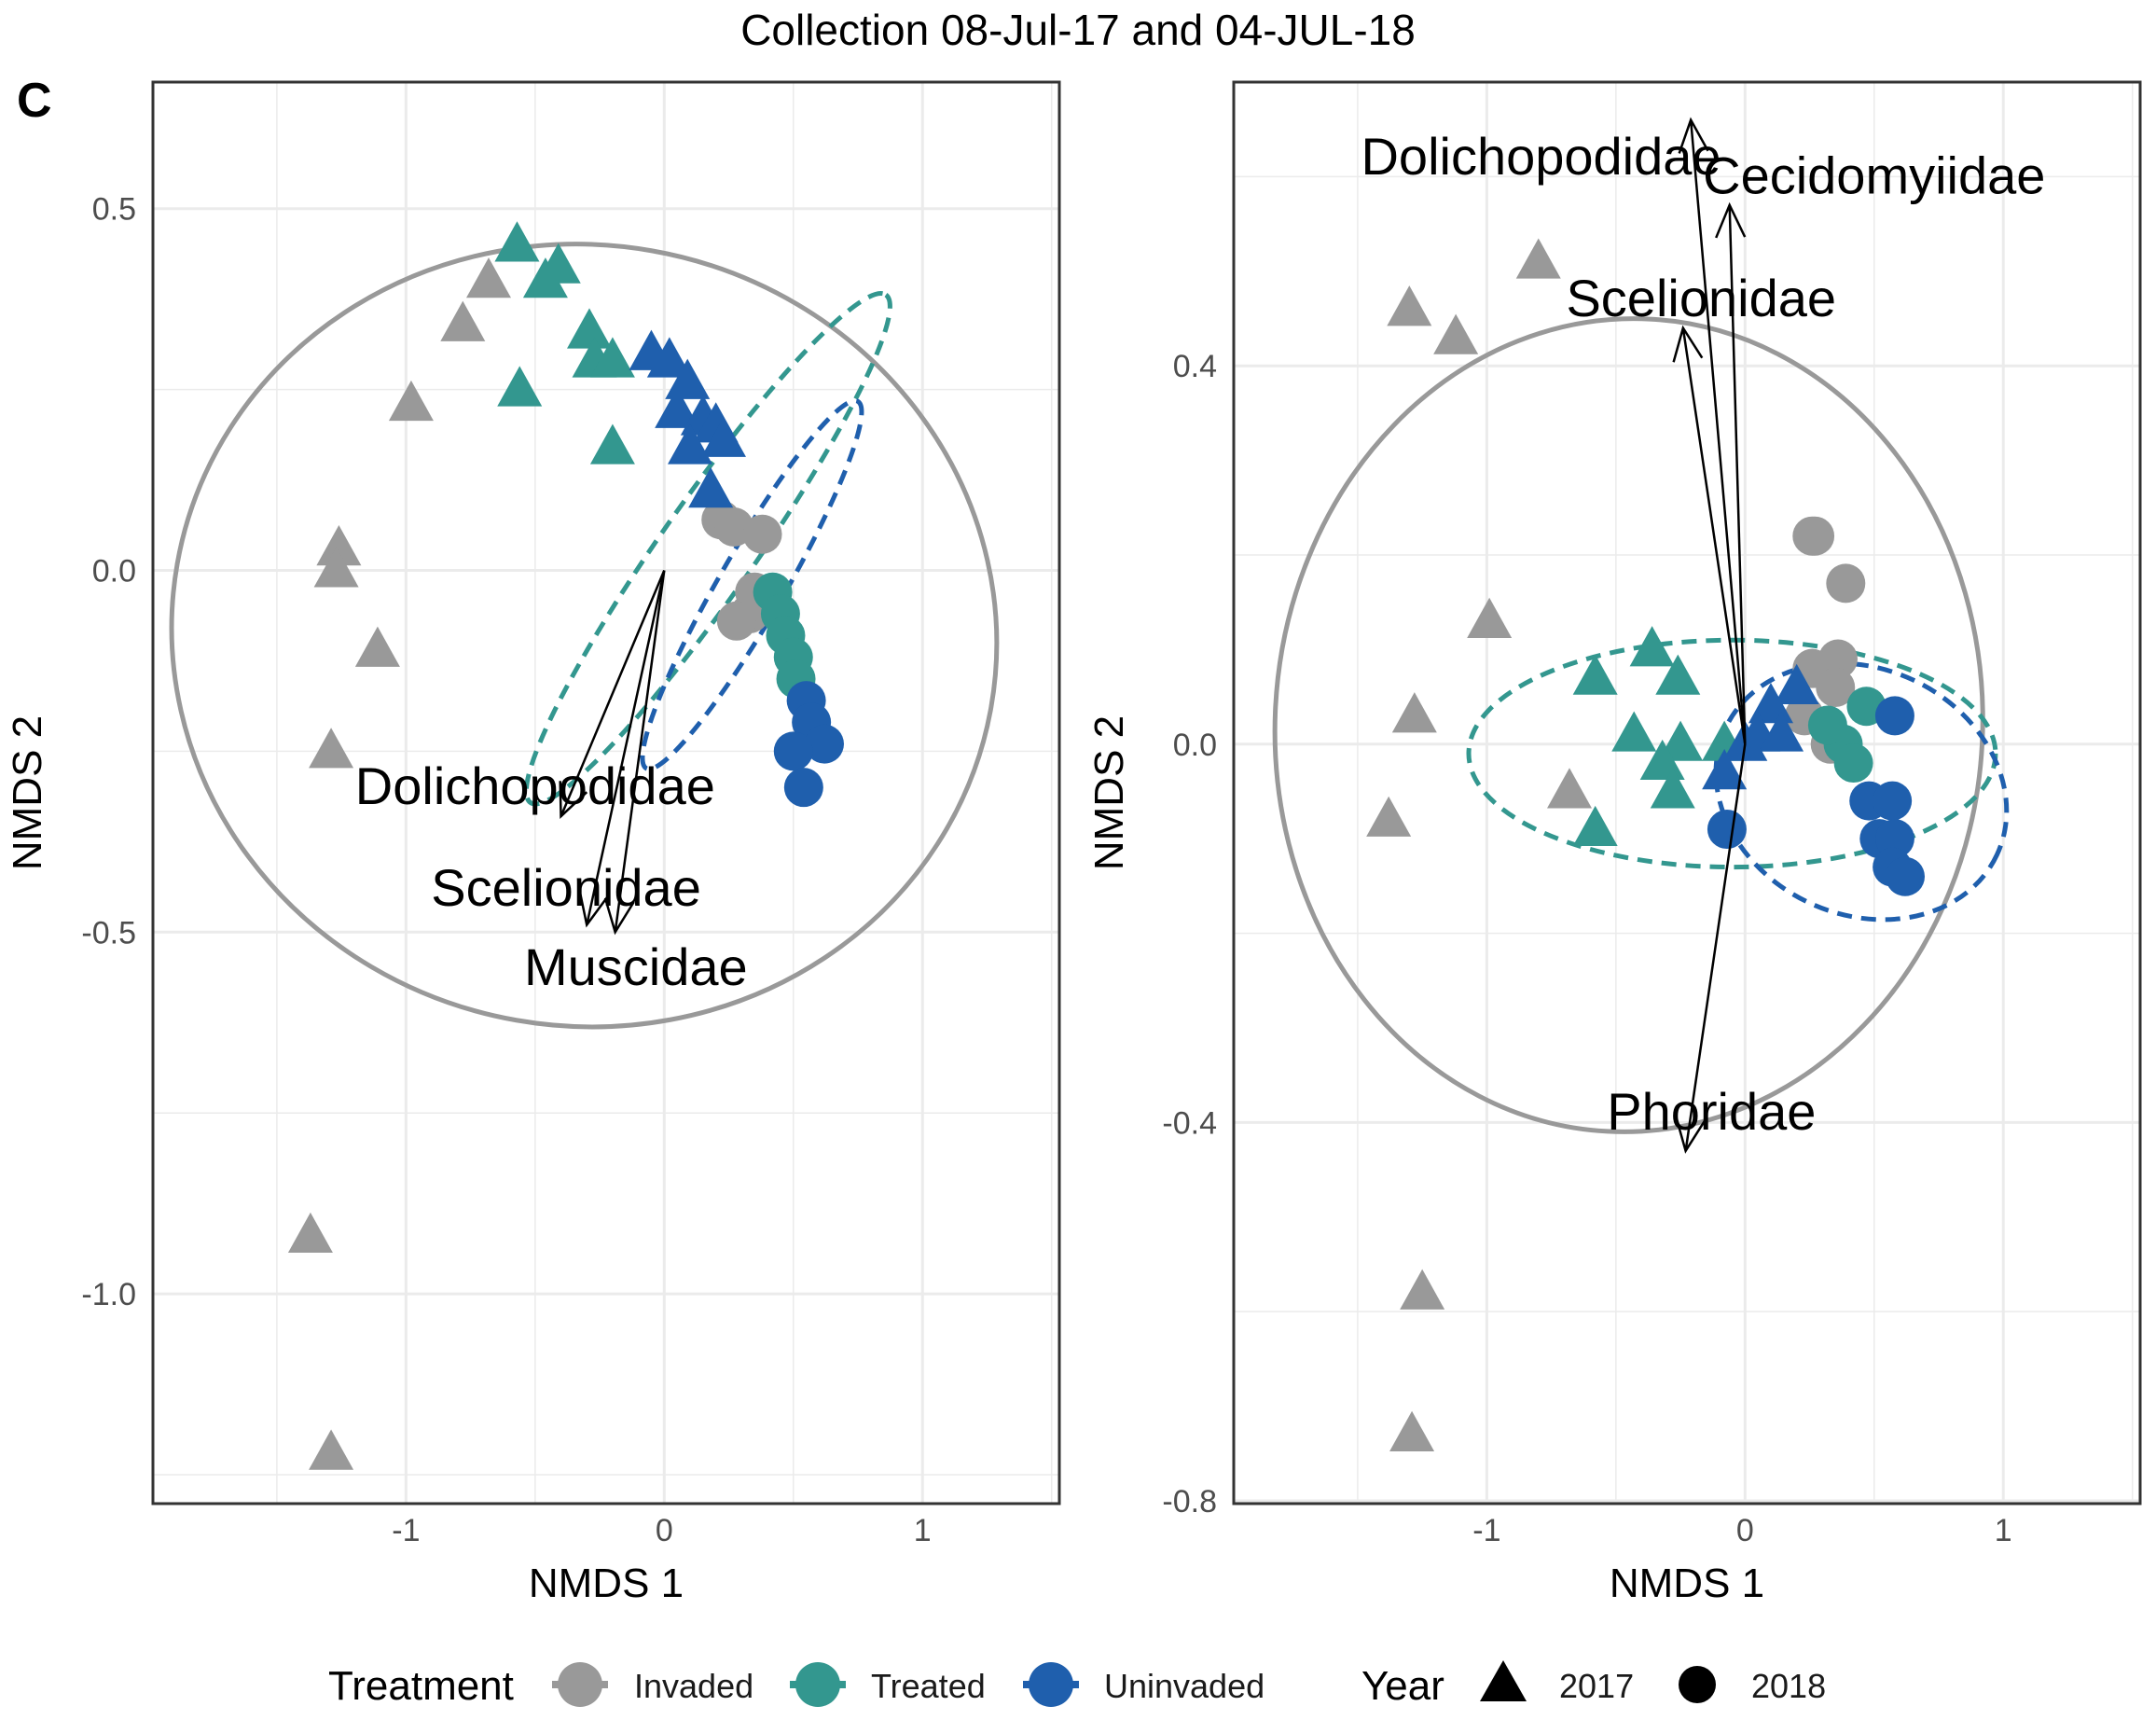  What do you see at coordinates (1184, 1686) in the screenshot?
I see `legend-label-uninvaded: Uninvaded` at bounding box center [1184, 1686].